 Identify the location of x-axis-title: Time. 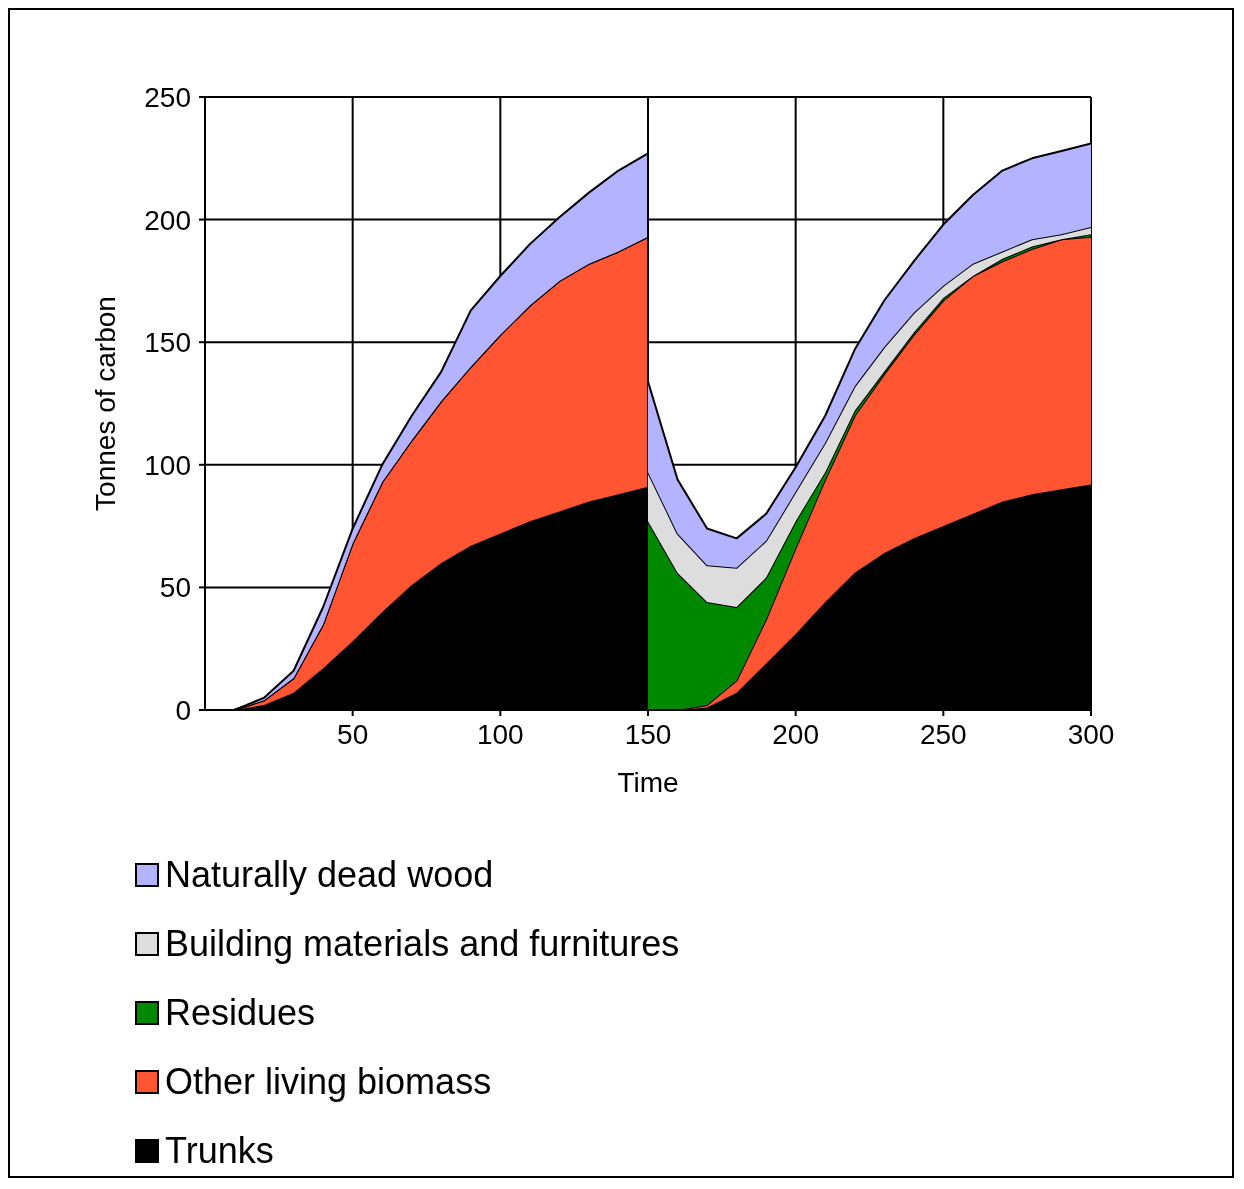
(648, 782).